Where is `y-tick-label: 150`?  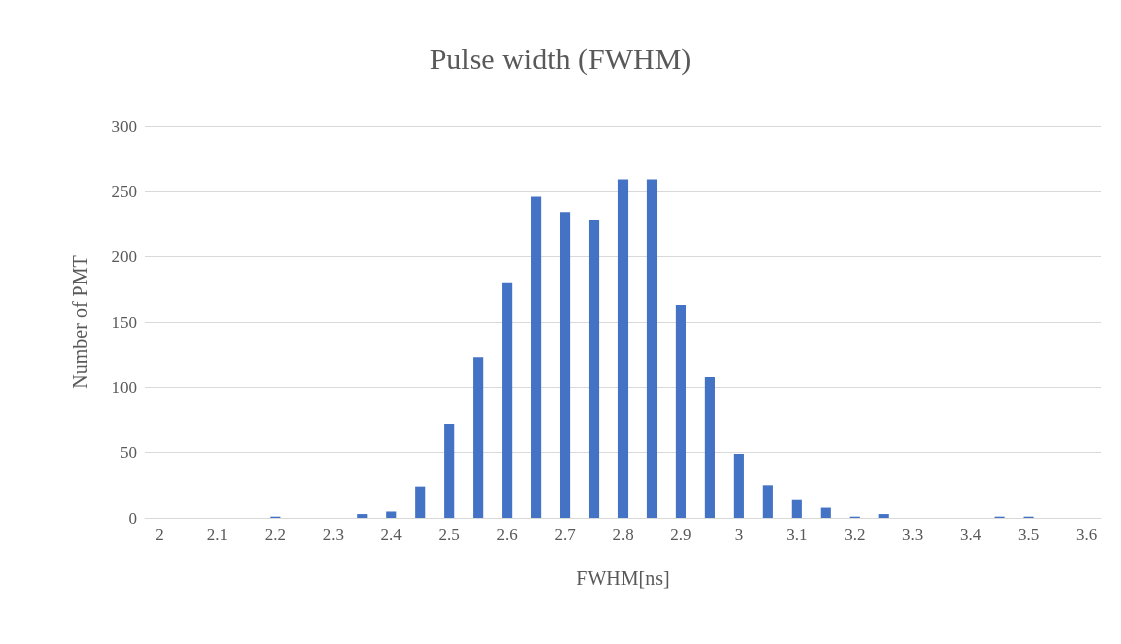 y-tick-label: 150 is located at coordinates (124, 322).